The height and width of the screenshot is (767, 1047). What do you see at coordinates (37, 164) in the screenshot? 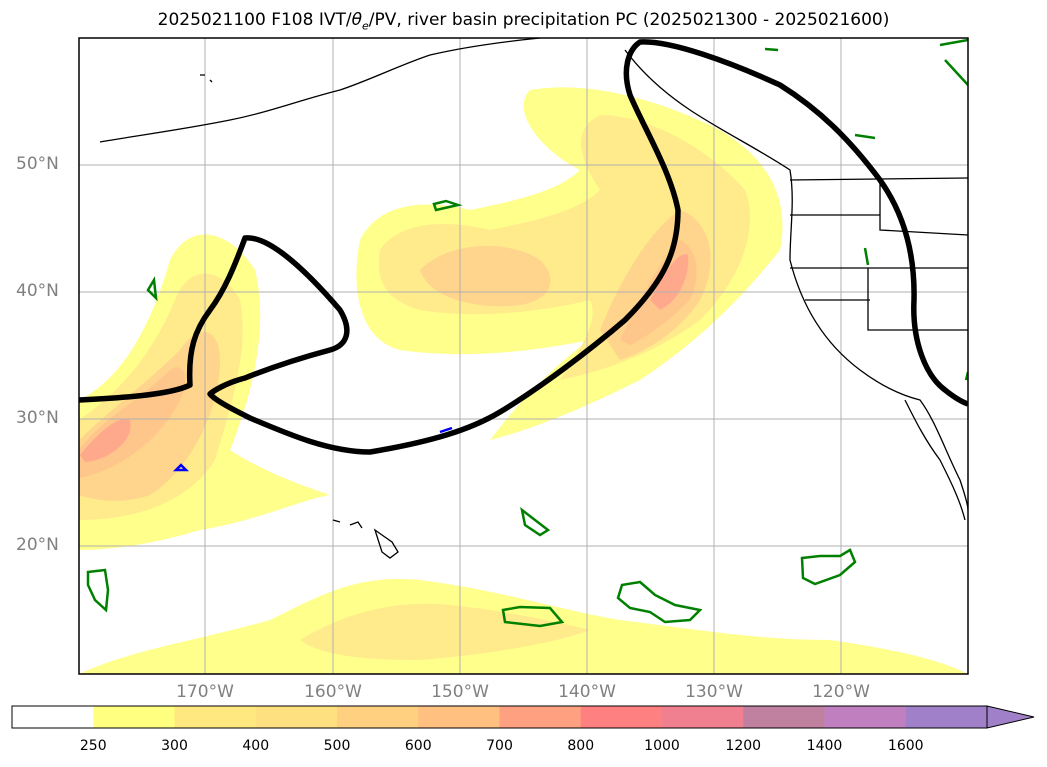
I see `lat-label-50n: 50°N` at bounding box center [37, 164].